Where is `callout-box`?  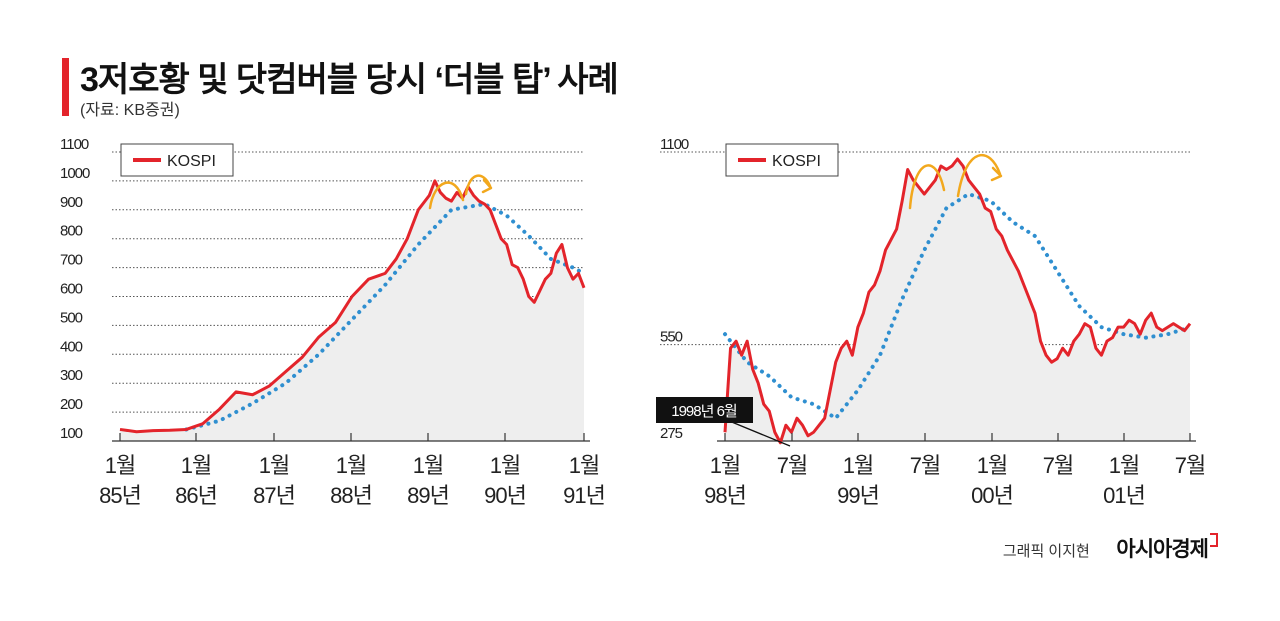
callout-box is located at coordinates (704, 410).